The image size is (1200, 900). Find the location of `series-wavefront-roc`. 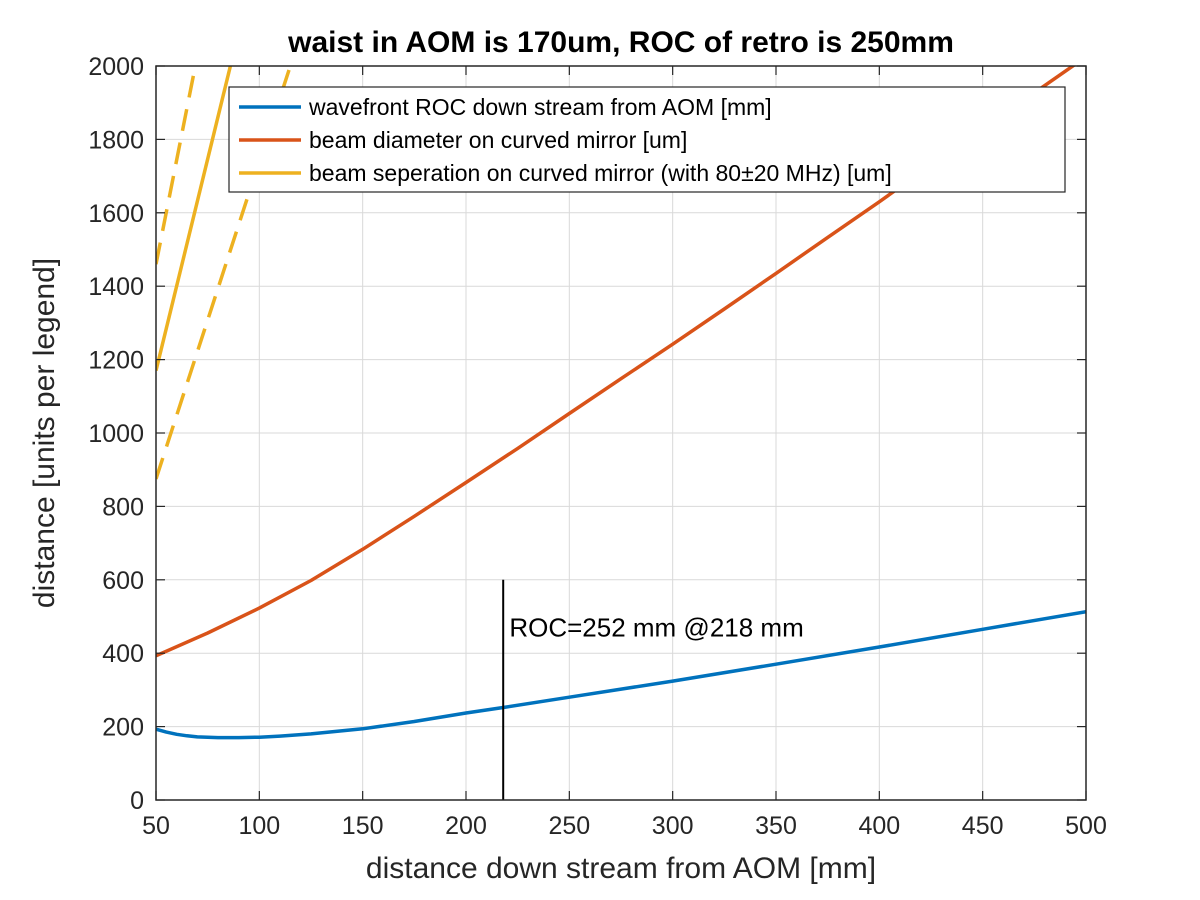

series-wavefront-roc is located at coordinates (621, 674).